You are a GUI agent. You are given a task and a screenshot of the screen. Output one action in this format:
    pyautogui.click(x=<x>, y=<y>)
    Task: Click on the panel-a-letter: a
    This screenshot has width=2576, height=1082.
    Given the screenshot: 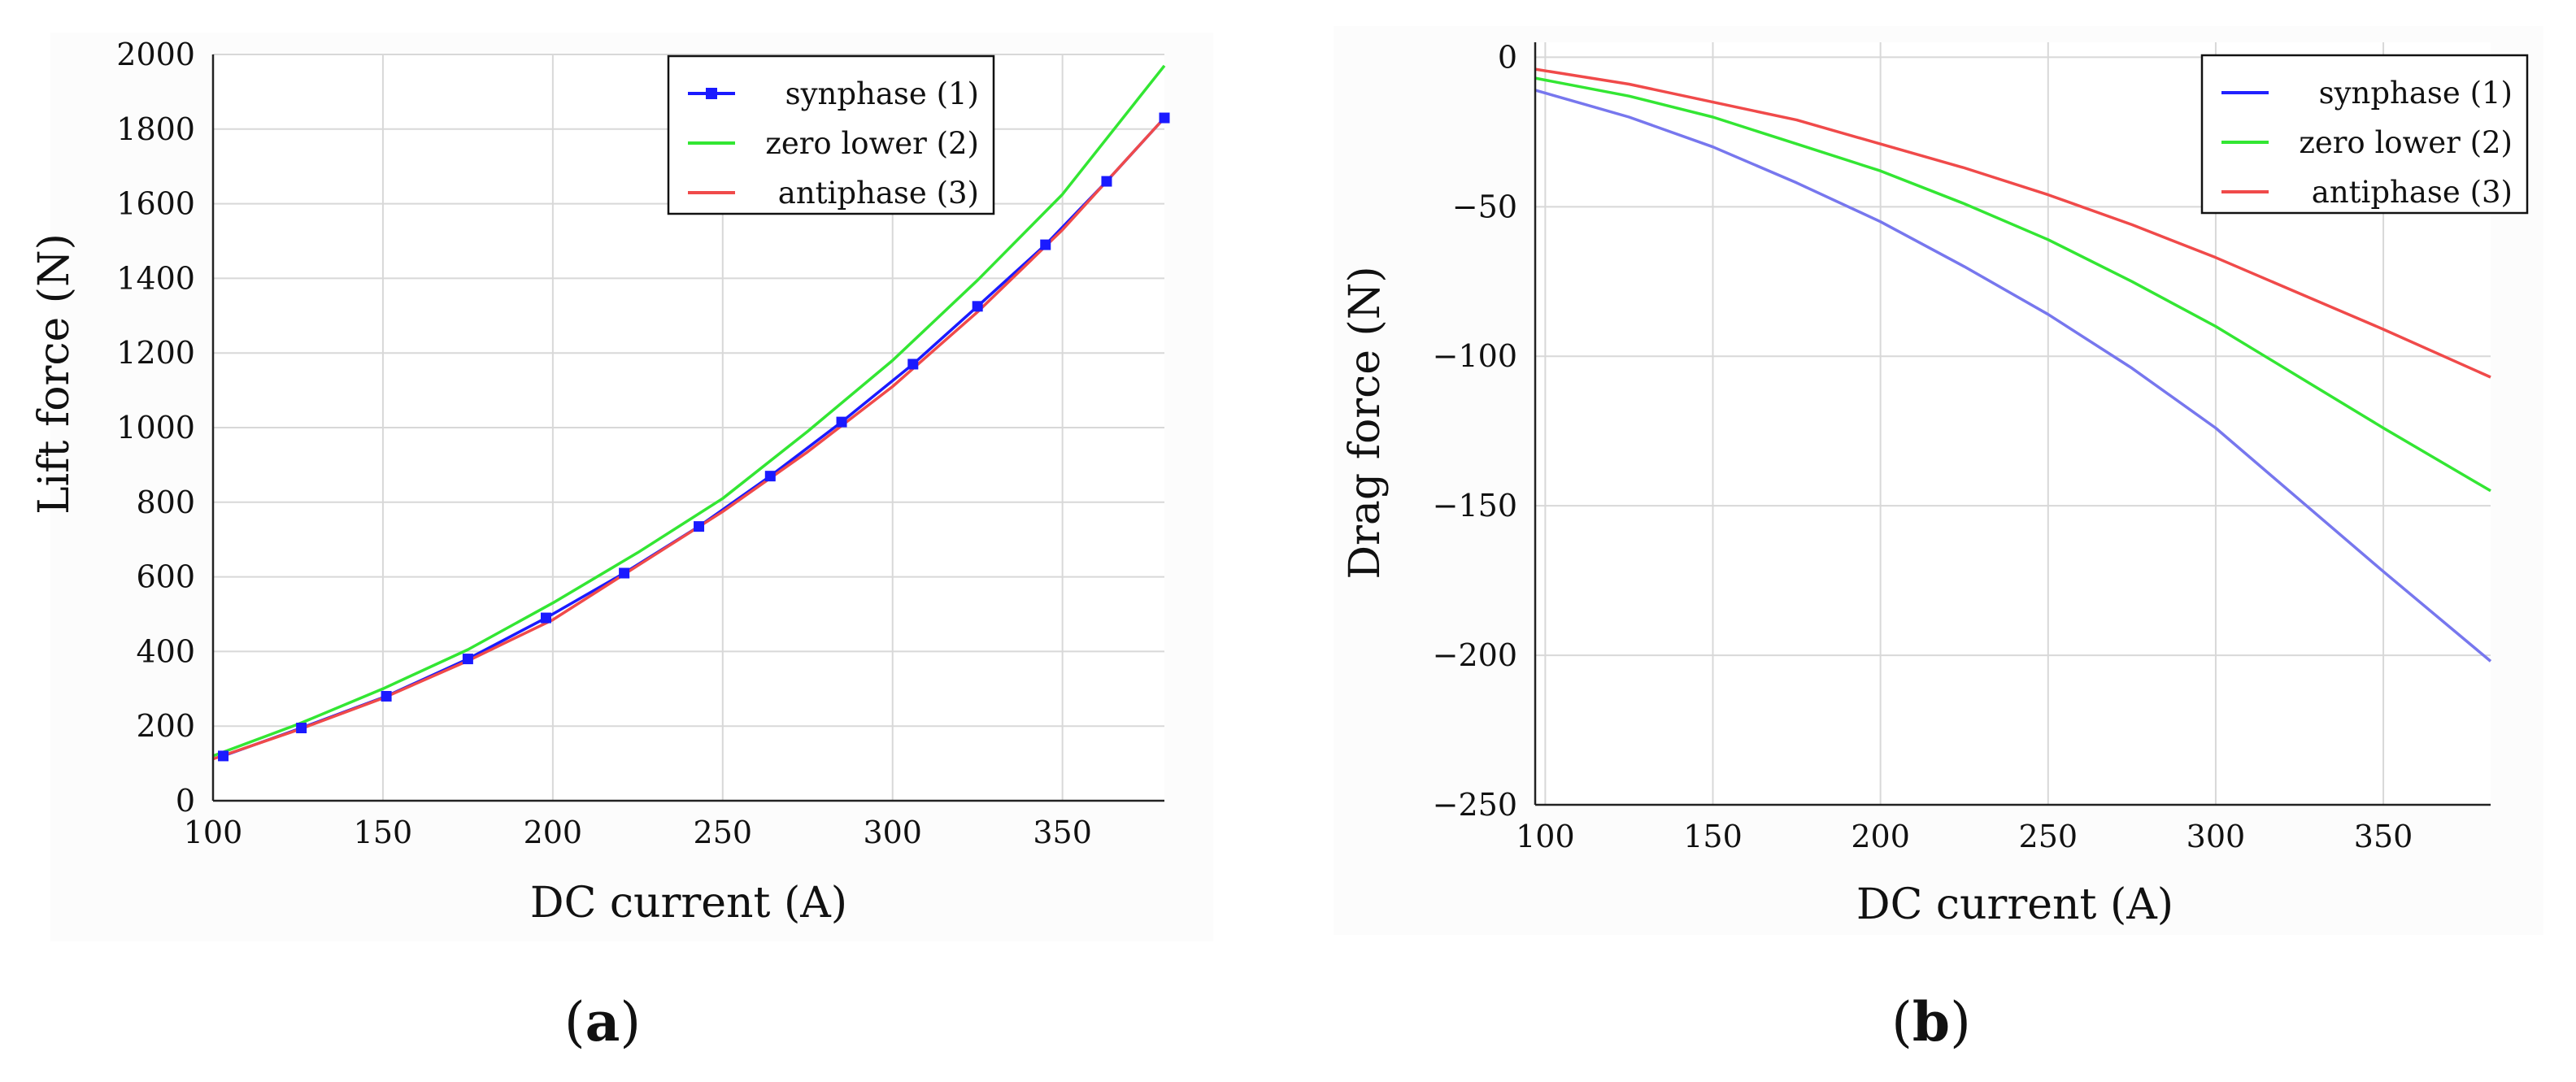 What is the action you would take?
    pyautogui.click(x=602, y=1022)
    